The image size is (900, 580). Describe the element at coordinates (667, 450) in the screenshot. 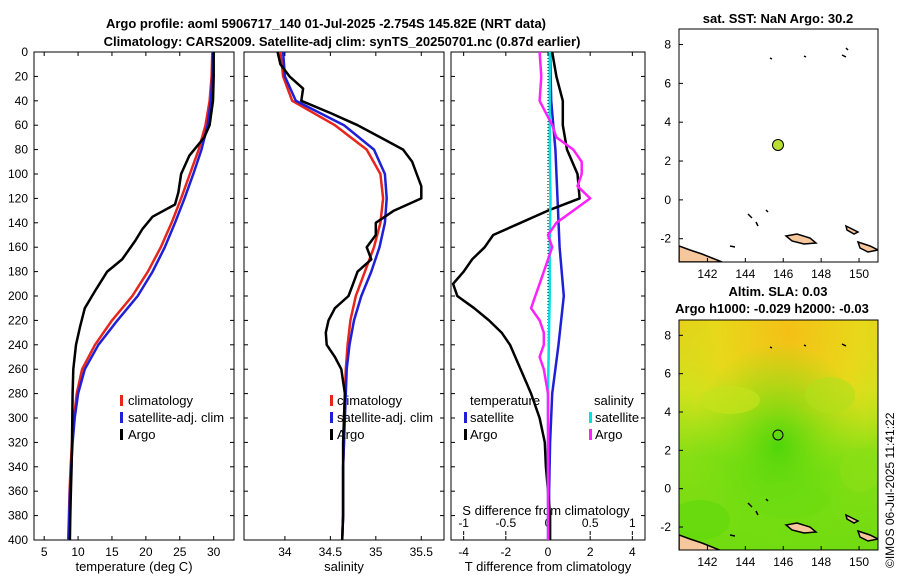

I see `sla-ytick-label: 2` at that location.